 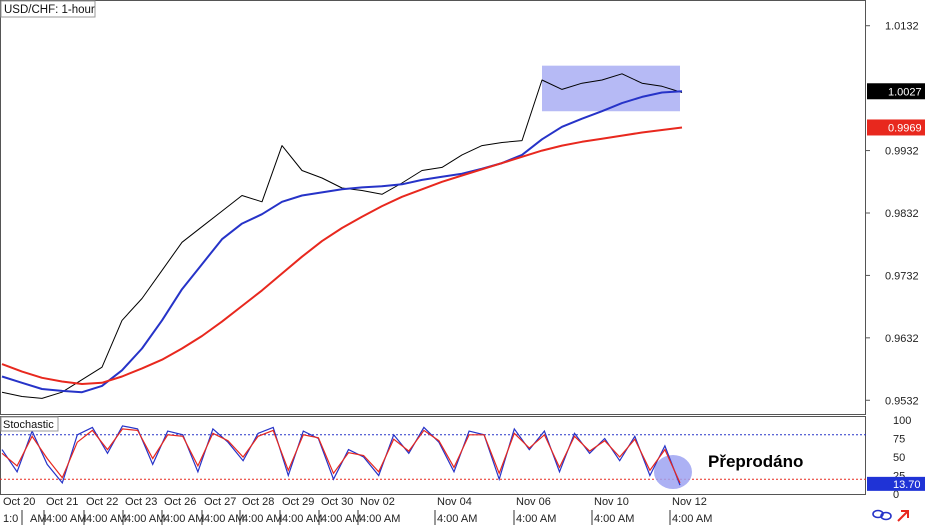 What do you see at coordinates (755, 461) in the screenshot?
I see `oversold-annotation: Přeprodáno` at bounding box center [755, 461].